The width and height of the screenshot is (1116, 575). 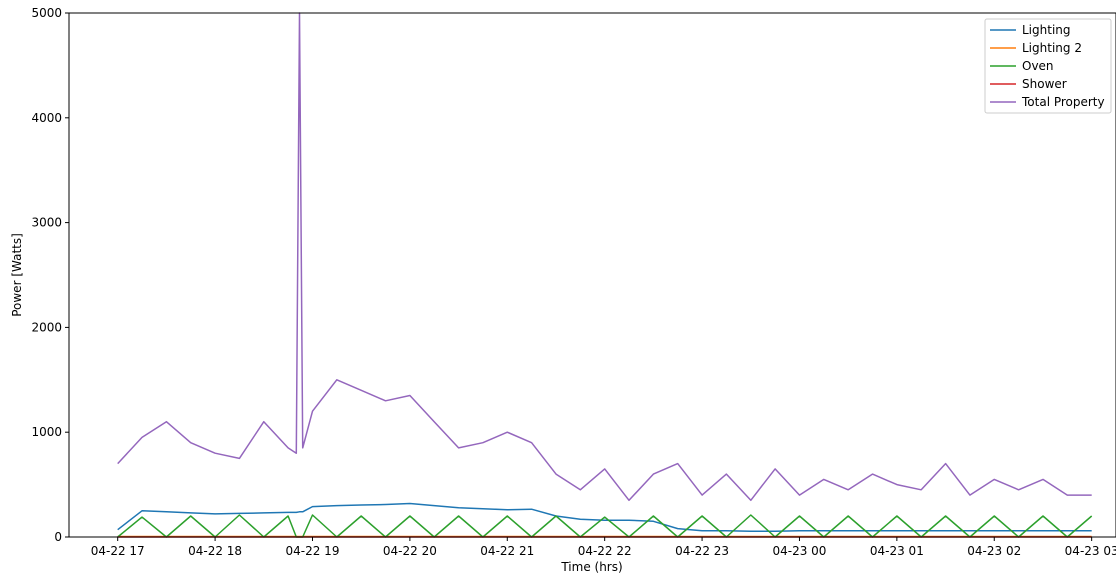 I want to click on y-tick-label: 2000, so click(x=46, y=327).